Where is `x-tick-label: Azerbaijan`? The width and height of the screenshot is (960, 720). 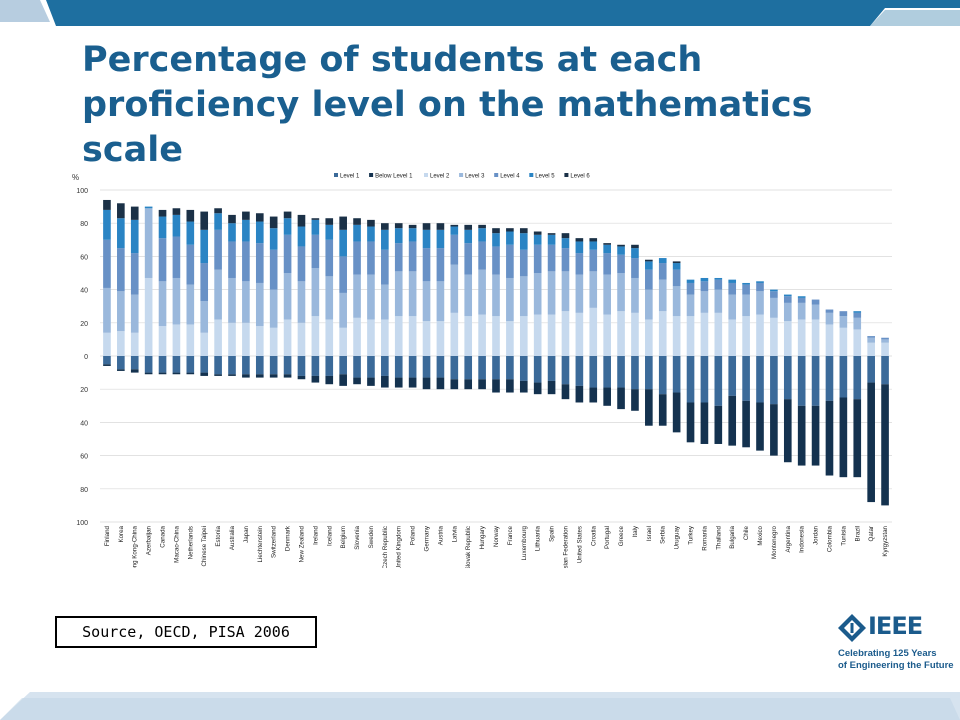 x-tick-label: Azerbaijan is located at coordinates (149, 540).